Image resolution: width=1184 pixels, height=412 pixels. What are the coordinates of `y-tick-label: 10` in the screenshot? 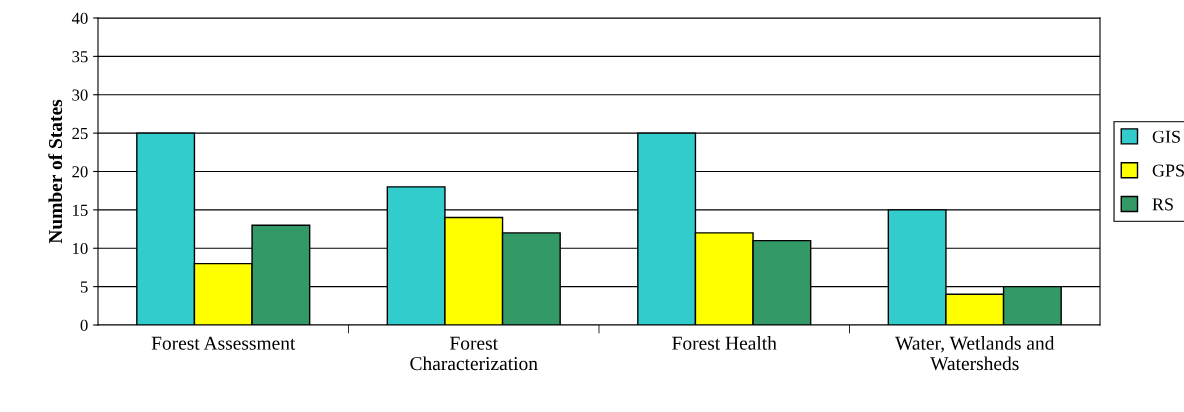 It's located at (80, 248).